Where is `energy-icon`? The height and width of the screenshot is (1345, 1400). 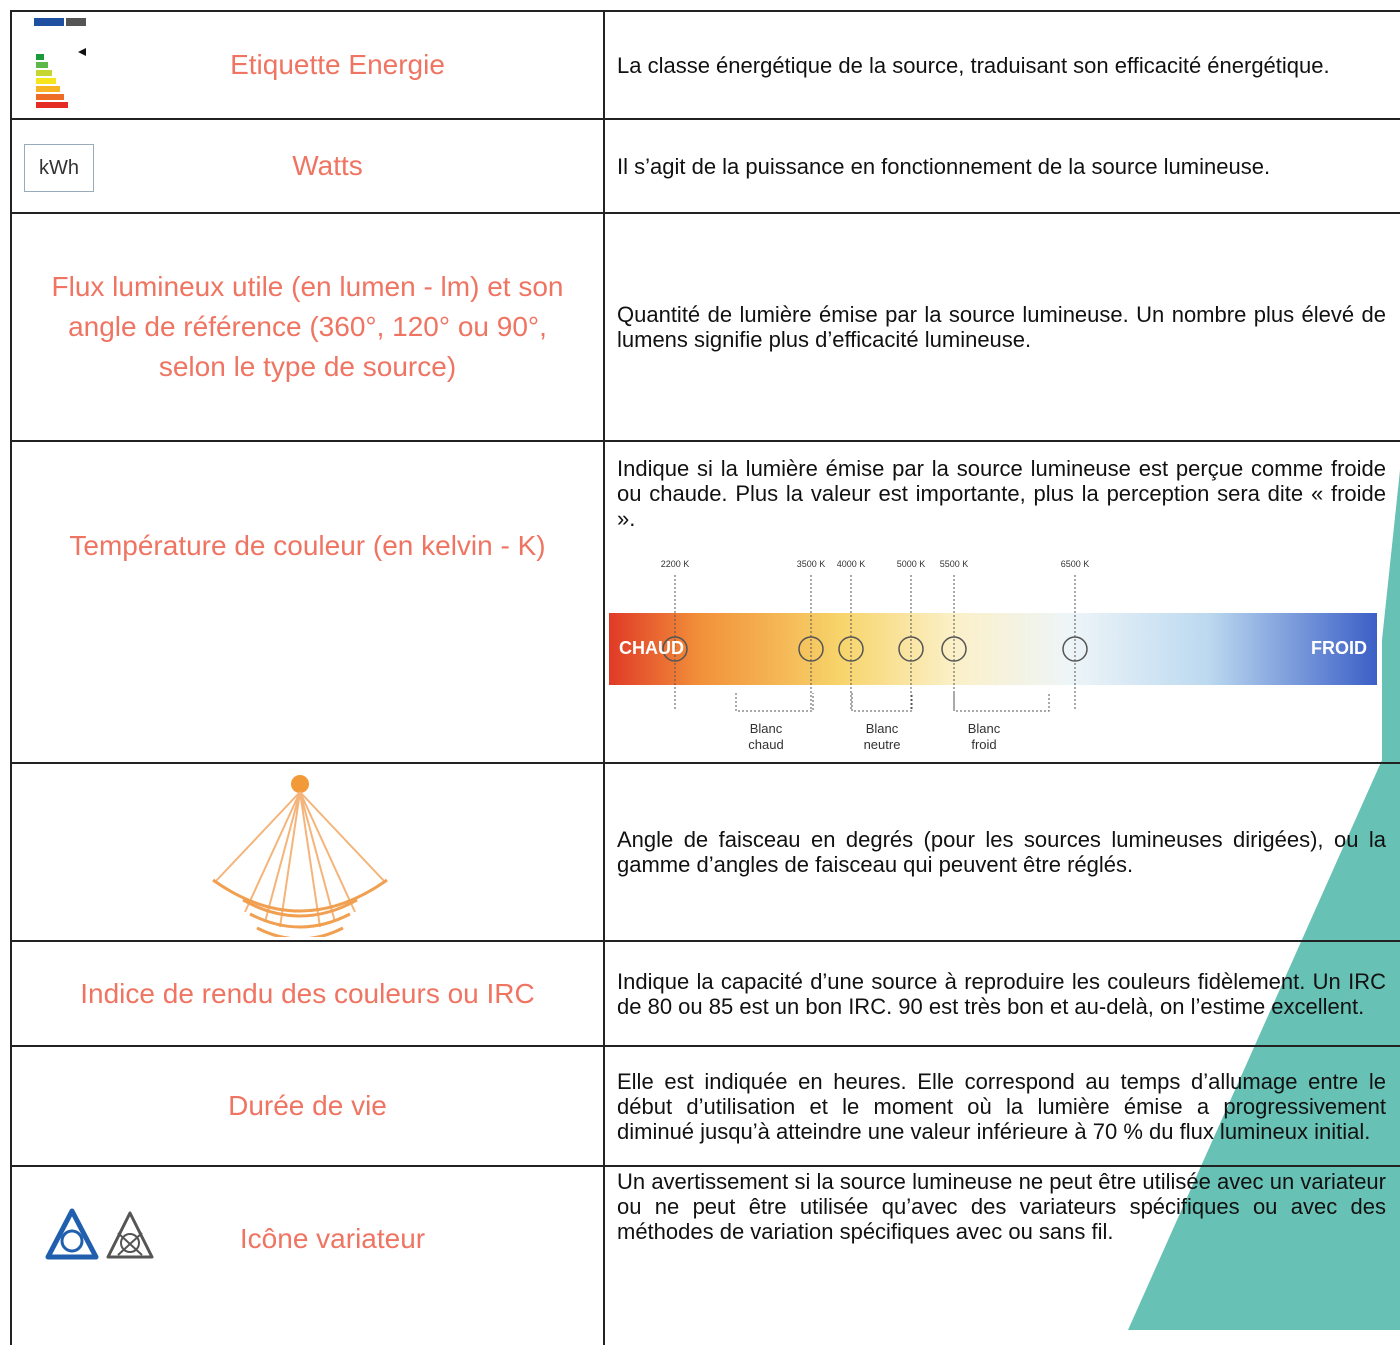
energy-icon is located at coordinates (60, 63).